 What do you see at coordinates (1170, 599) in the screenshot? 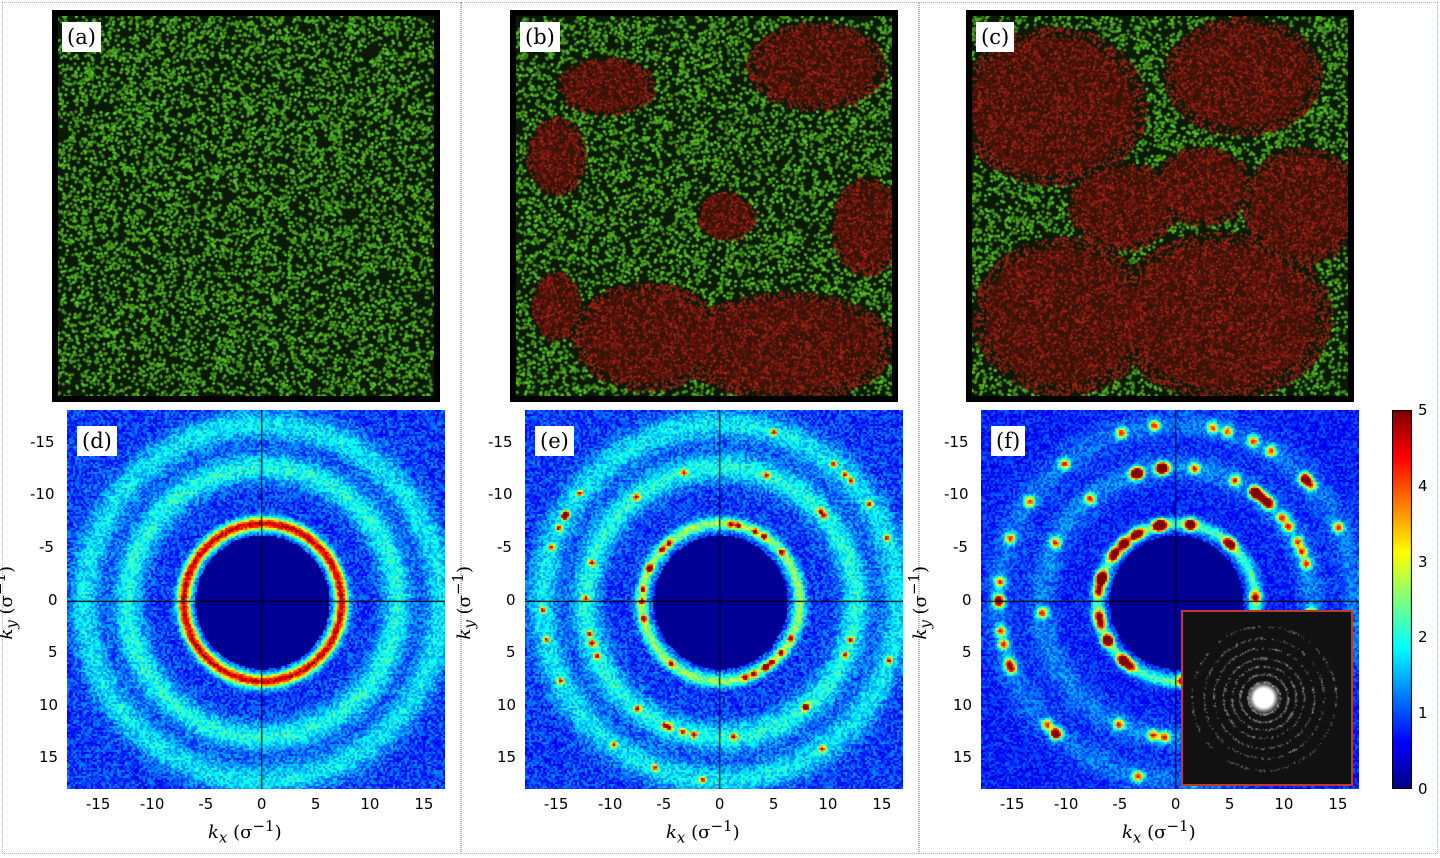
I see `heatmap-panel-f: (f)` at bounding box center [1170, 599].